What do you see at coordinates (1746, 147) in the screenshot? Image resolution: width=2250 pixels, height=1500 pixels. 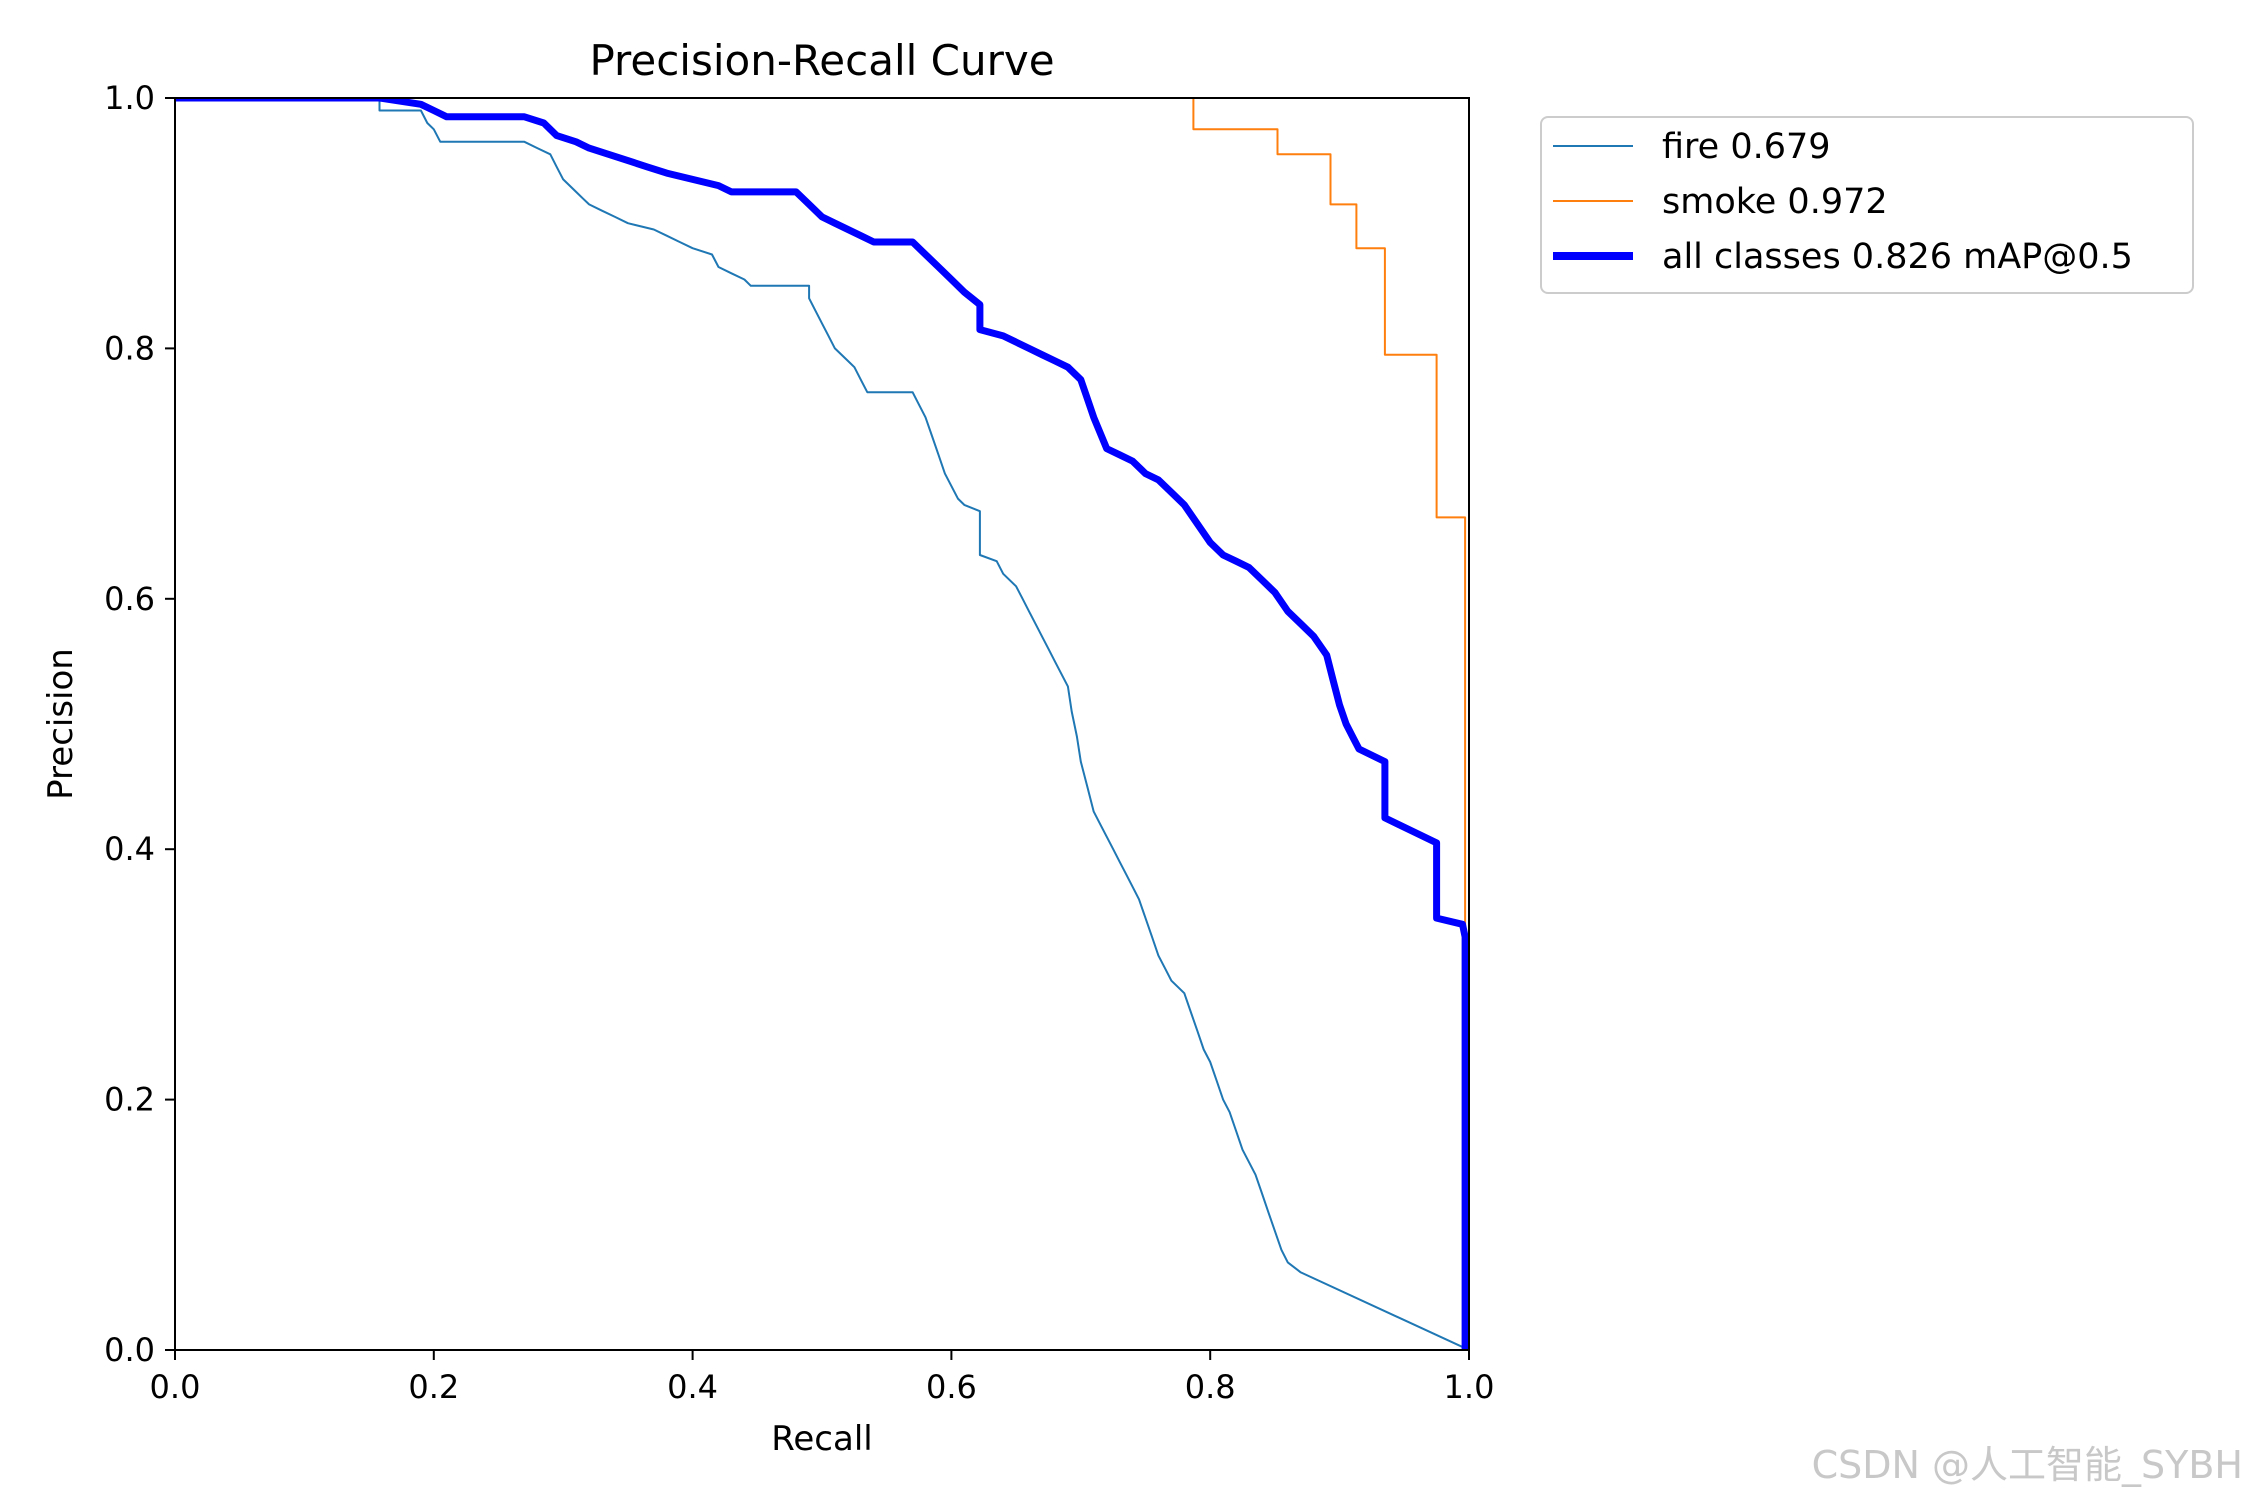 I see `legend-label-fire: fire 0.679` at bounding box center [1746, 147].